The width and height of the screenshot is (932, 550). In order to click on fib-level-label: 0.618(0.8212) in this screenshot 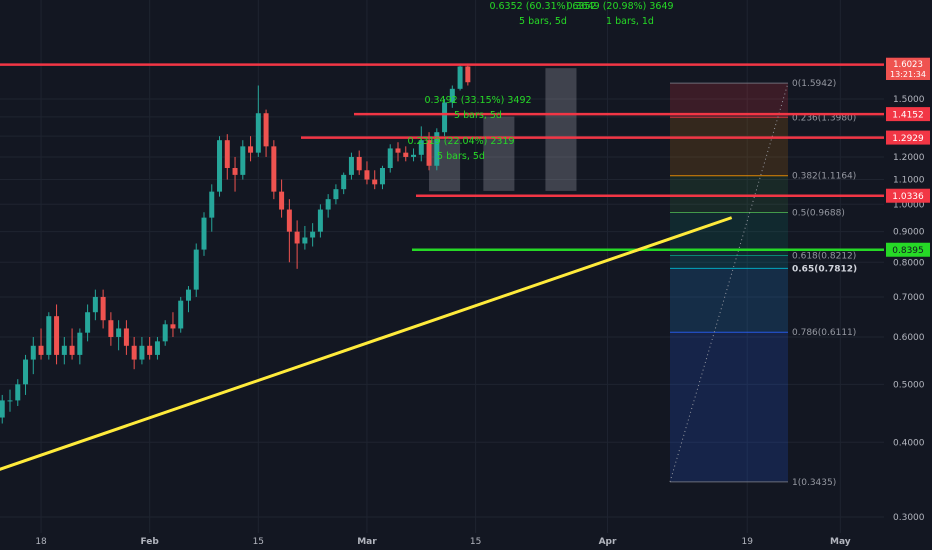, I will do `click(824, 256)`.